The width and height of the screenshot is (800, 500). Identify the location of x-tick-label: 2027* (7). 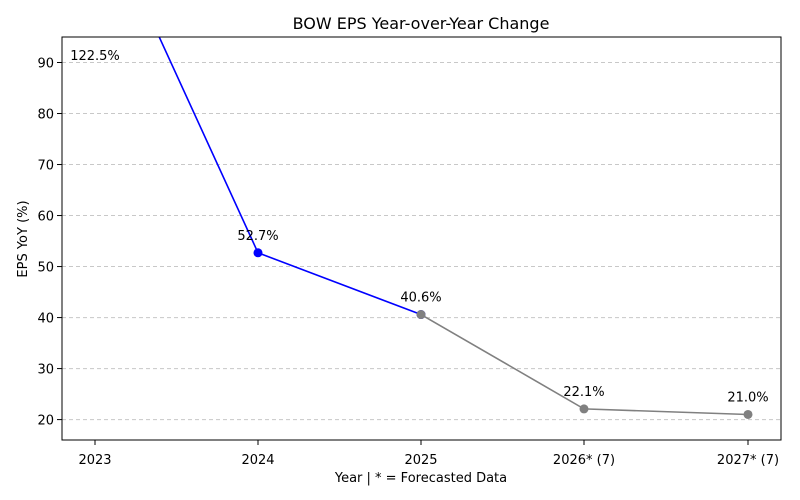
(748, 460).